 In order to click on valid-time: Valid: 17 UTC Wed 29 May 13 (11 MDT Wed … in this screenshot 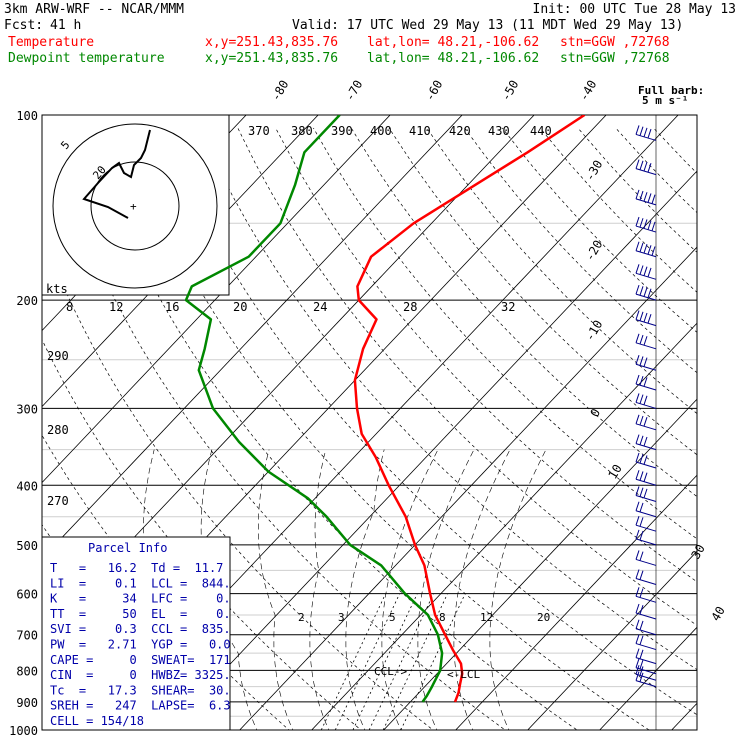, I will do `click(487, 25)`.